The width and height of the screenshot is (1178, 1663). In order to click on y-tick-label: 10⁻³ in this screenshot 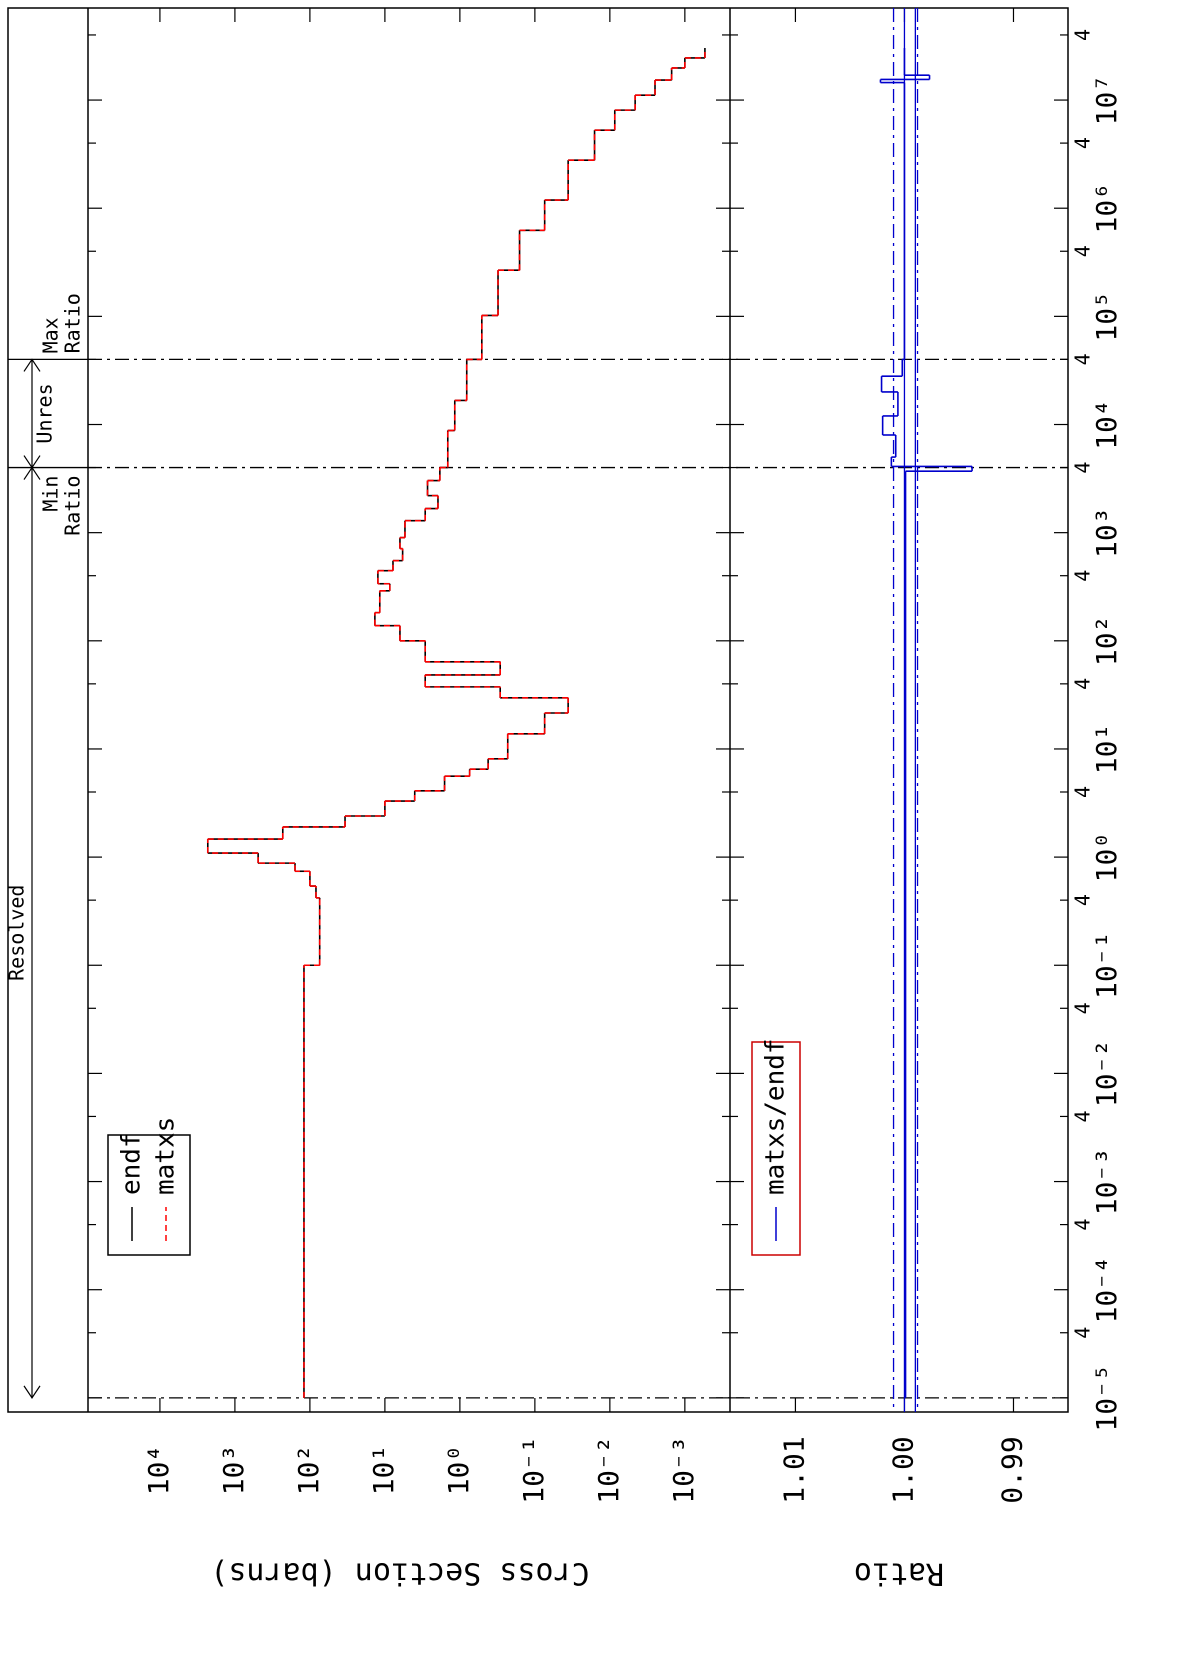, I will do `click(683, 1469)`.